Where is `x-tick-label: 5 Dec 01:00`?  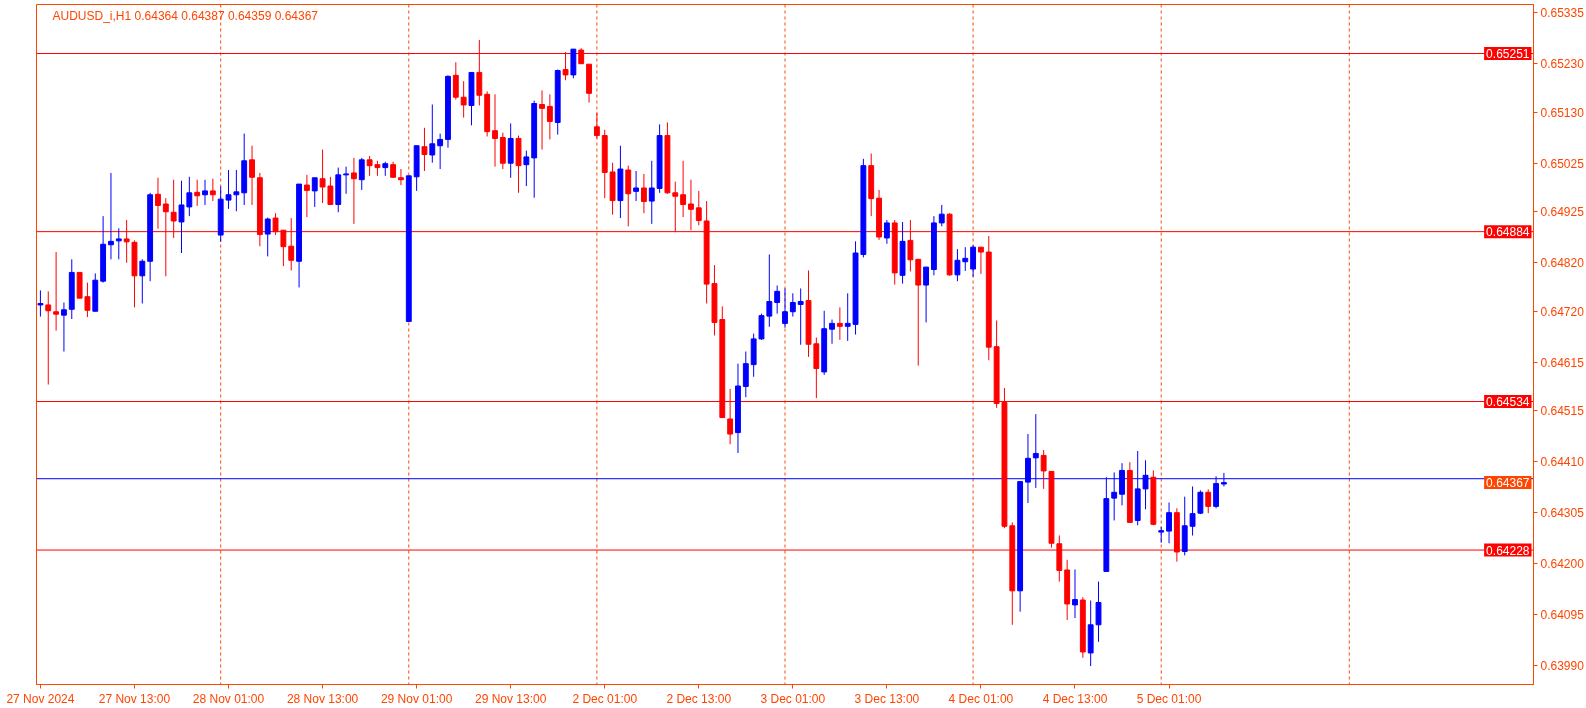 x-tick-label: 5 Dec 01:00 is located at coordinates (1169, 698).